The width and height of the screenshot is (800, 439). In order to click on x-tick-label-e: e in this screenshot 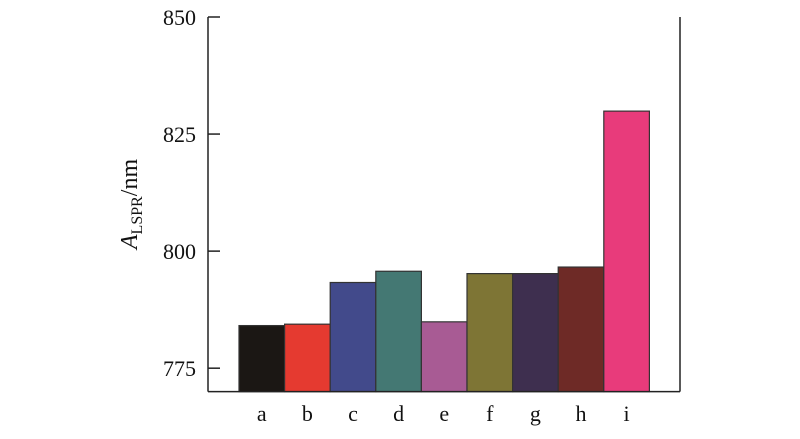, I will do `click(444, 413)`.